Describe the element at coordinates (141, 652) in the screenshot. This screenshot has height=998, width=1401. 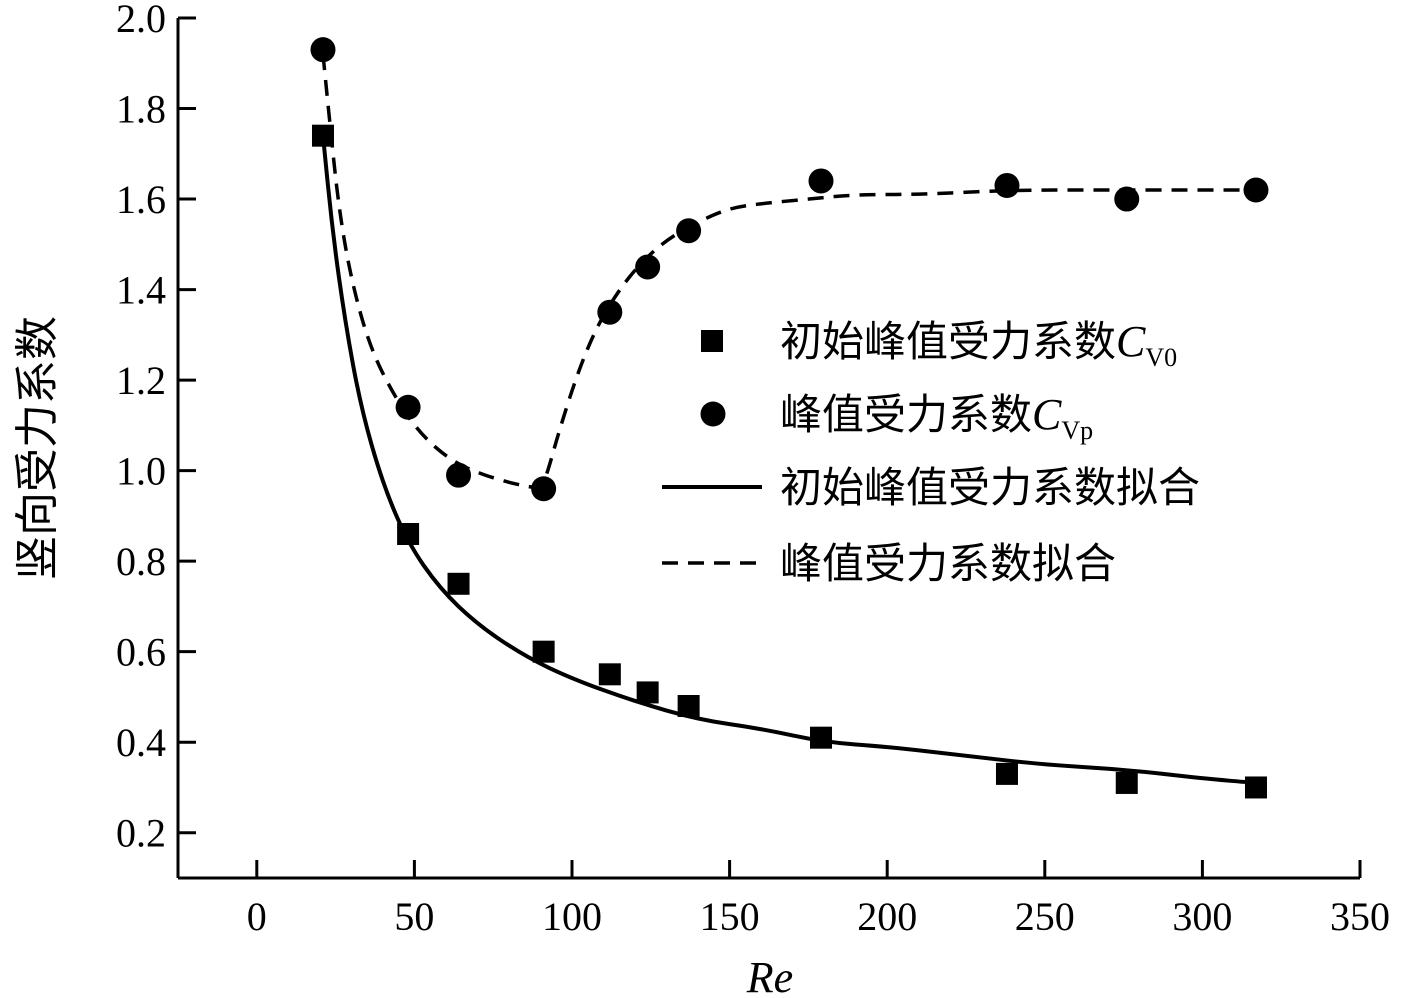
I see `y-tick-label: 0.6` at that location.